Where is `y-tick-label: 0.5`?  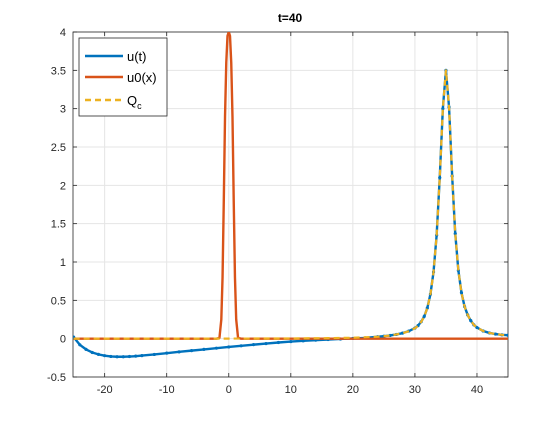 y-tick-label: 0.5 is located at coordinates (58, 301).